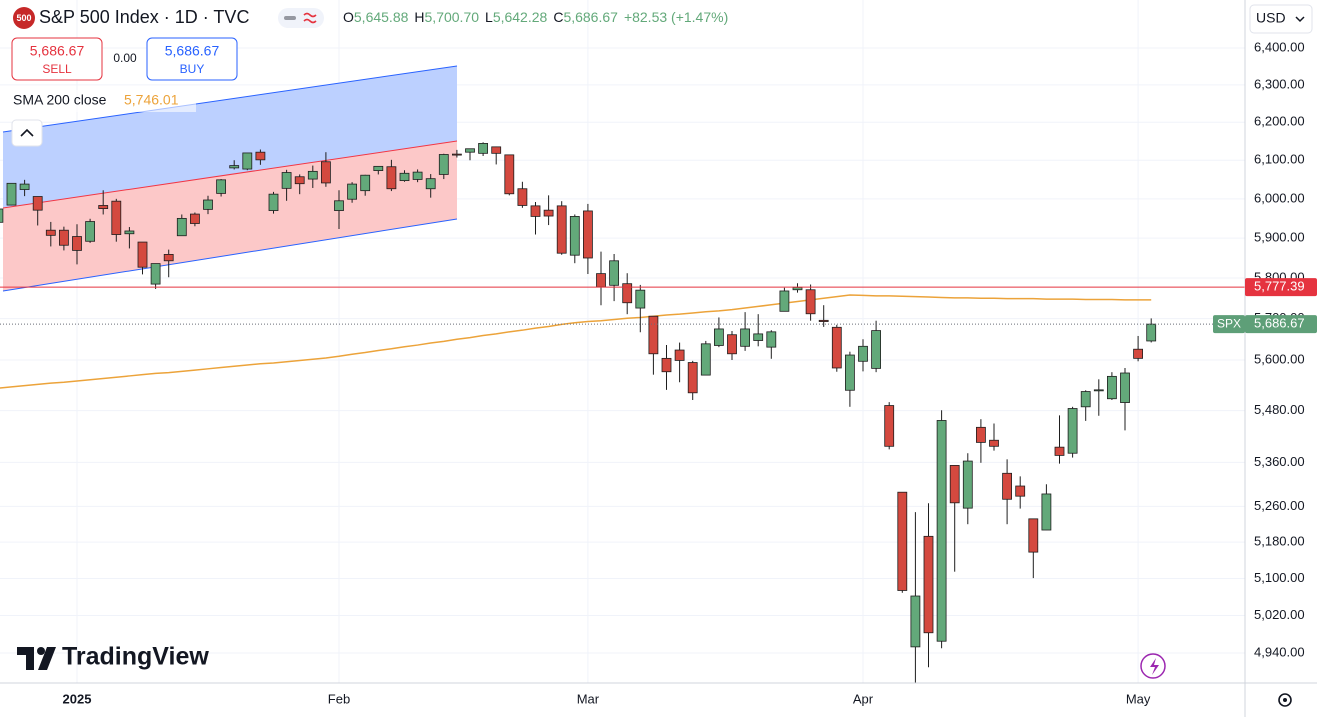  I want to click on currency-button, so click(1281, 19).